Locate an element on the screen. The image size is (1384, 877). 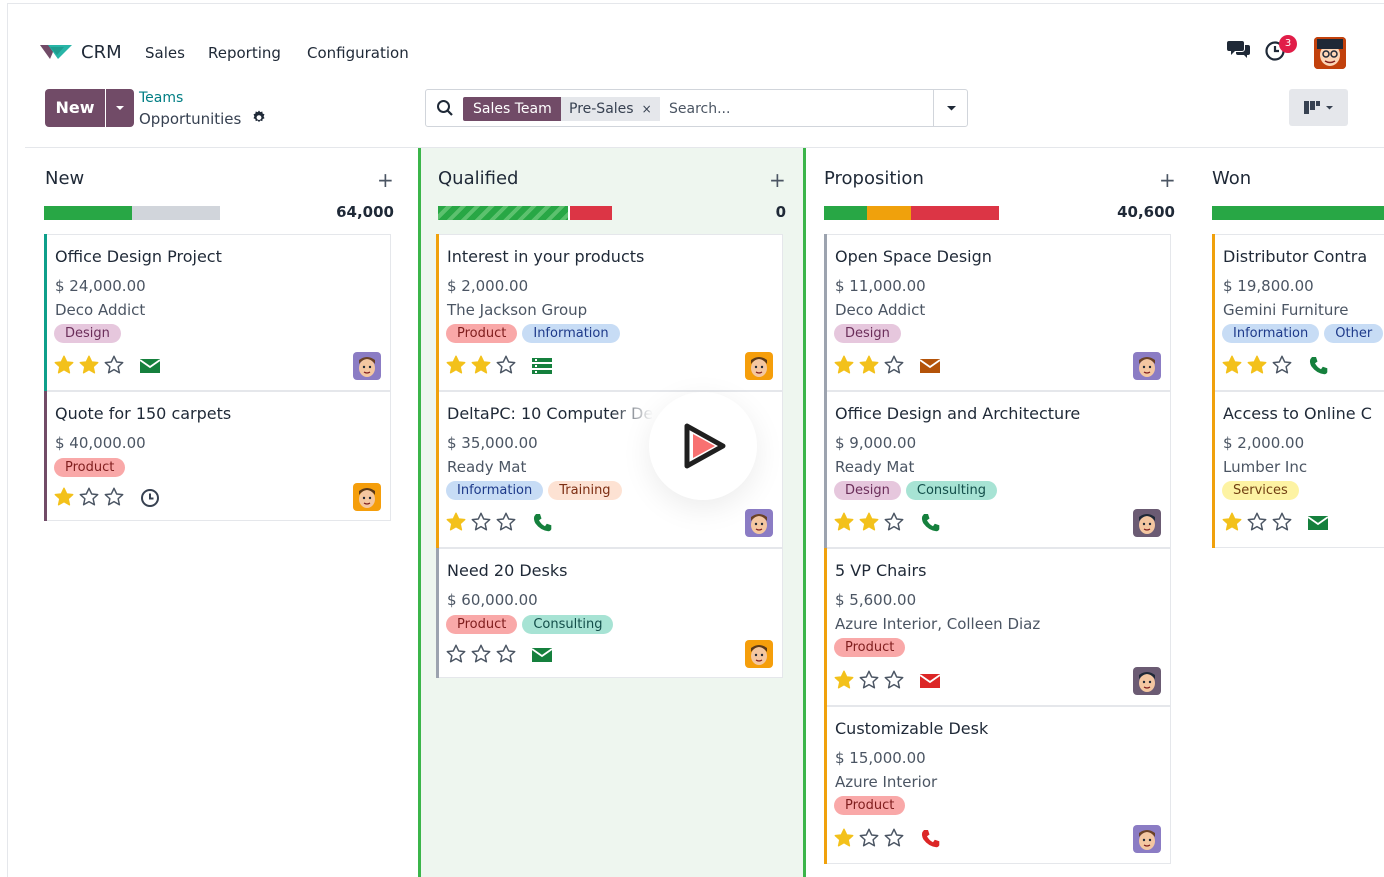
menu-sales: Sales is located at coordinates (165, 53).